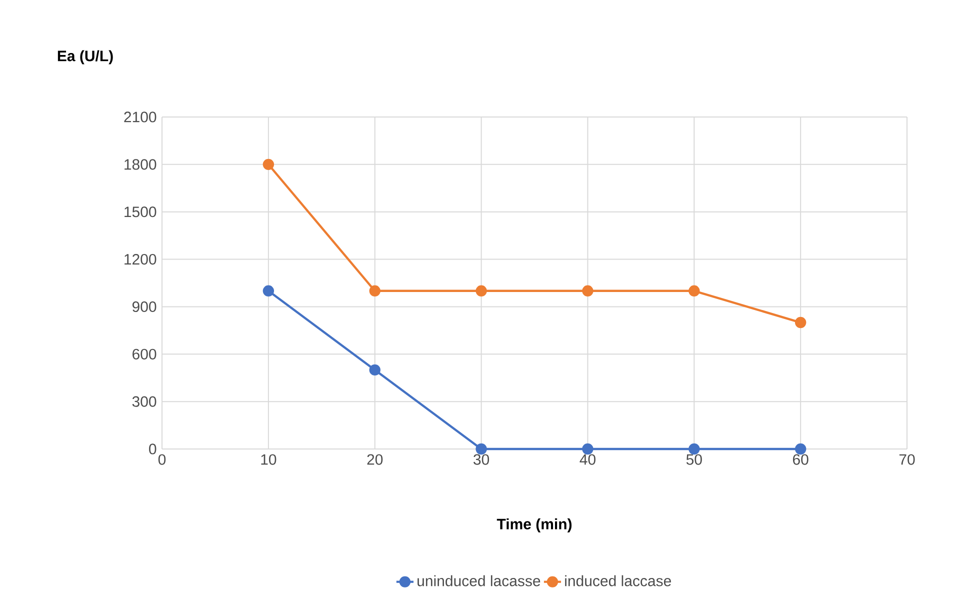  What do you see at coordinates (140, 117) in the screenshot?
I see `y-tick-label: 2100` at bounding box center [140, 117].